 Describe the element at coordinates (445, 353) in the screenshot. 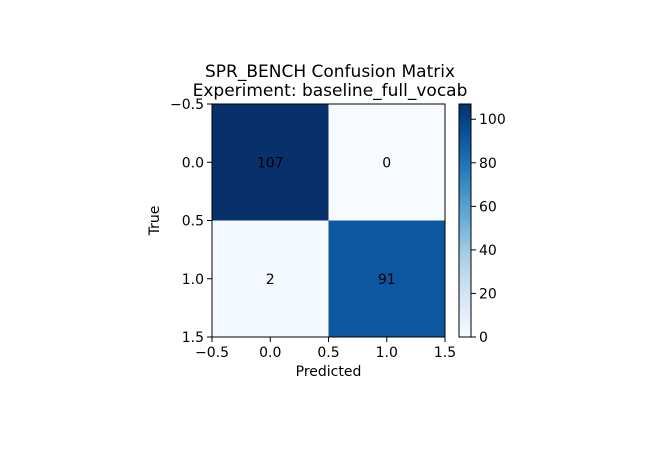

I see `x-tick-label: 1.5` at that location.